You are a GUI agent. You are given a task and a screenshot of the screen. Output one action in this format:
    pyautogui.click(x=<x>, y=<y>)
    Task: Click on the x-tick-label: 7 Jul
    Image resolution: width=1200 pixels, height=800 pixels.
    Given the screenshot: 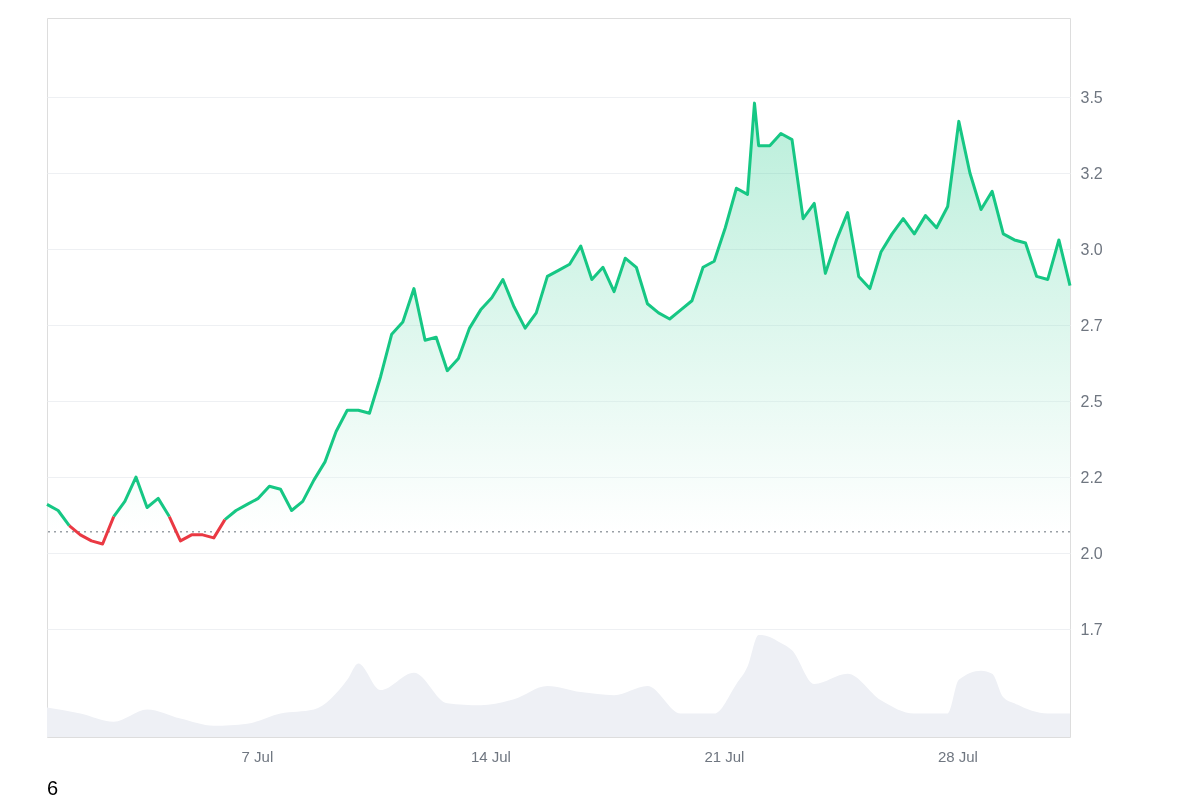 What is the action you would take?
    pyautogui.click(x=257, y=756)
    